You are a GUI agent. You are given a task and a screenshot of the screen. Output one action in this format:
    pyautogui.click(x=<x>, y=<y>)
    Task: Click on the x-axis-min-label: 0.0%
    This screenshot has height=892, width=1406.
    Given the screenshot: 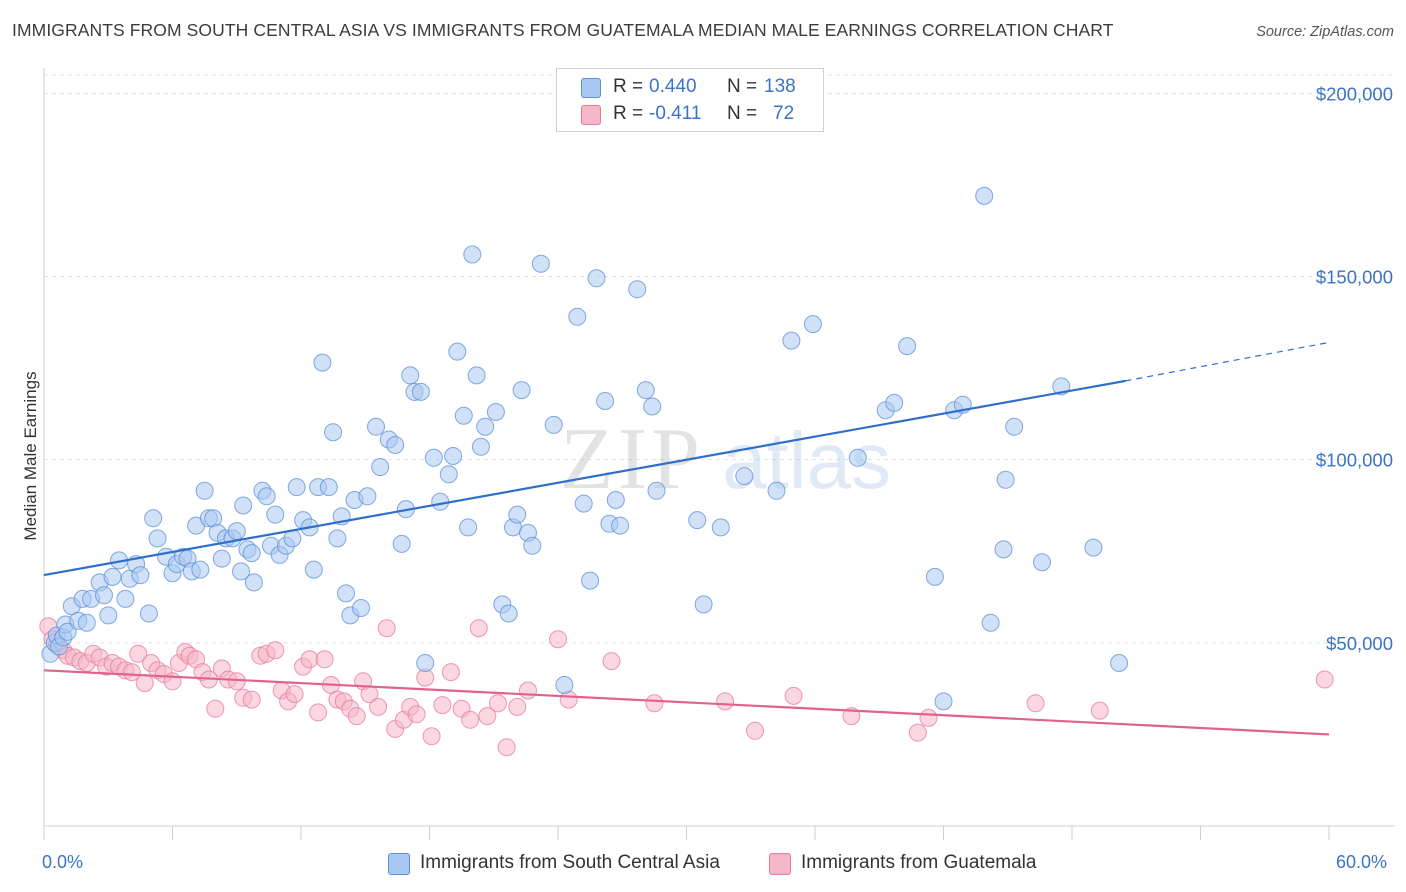 What is the action you would take?
    pyautogui.click(x=63, y=862)
    